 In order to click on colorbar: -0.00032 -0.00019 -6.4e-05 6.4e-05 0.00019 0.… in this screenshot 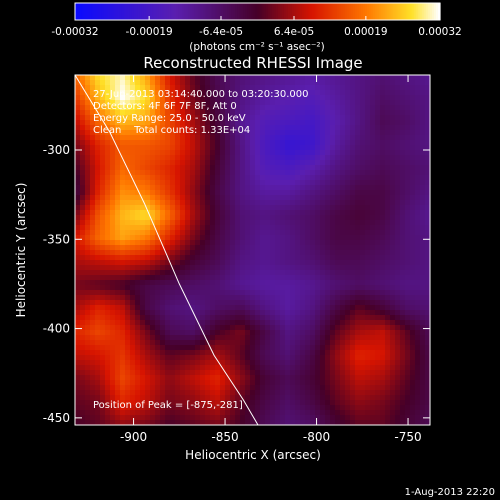, I will do `click(256, 27)`.